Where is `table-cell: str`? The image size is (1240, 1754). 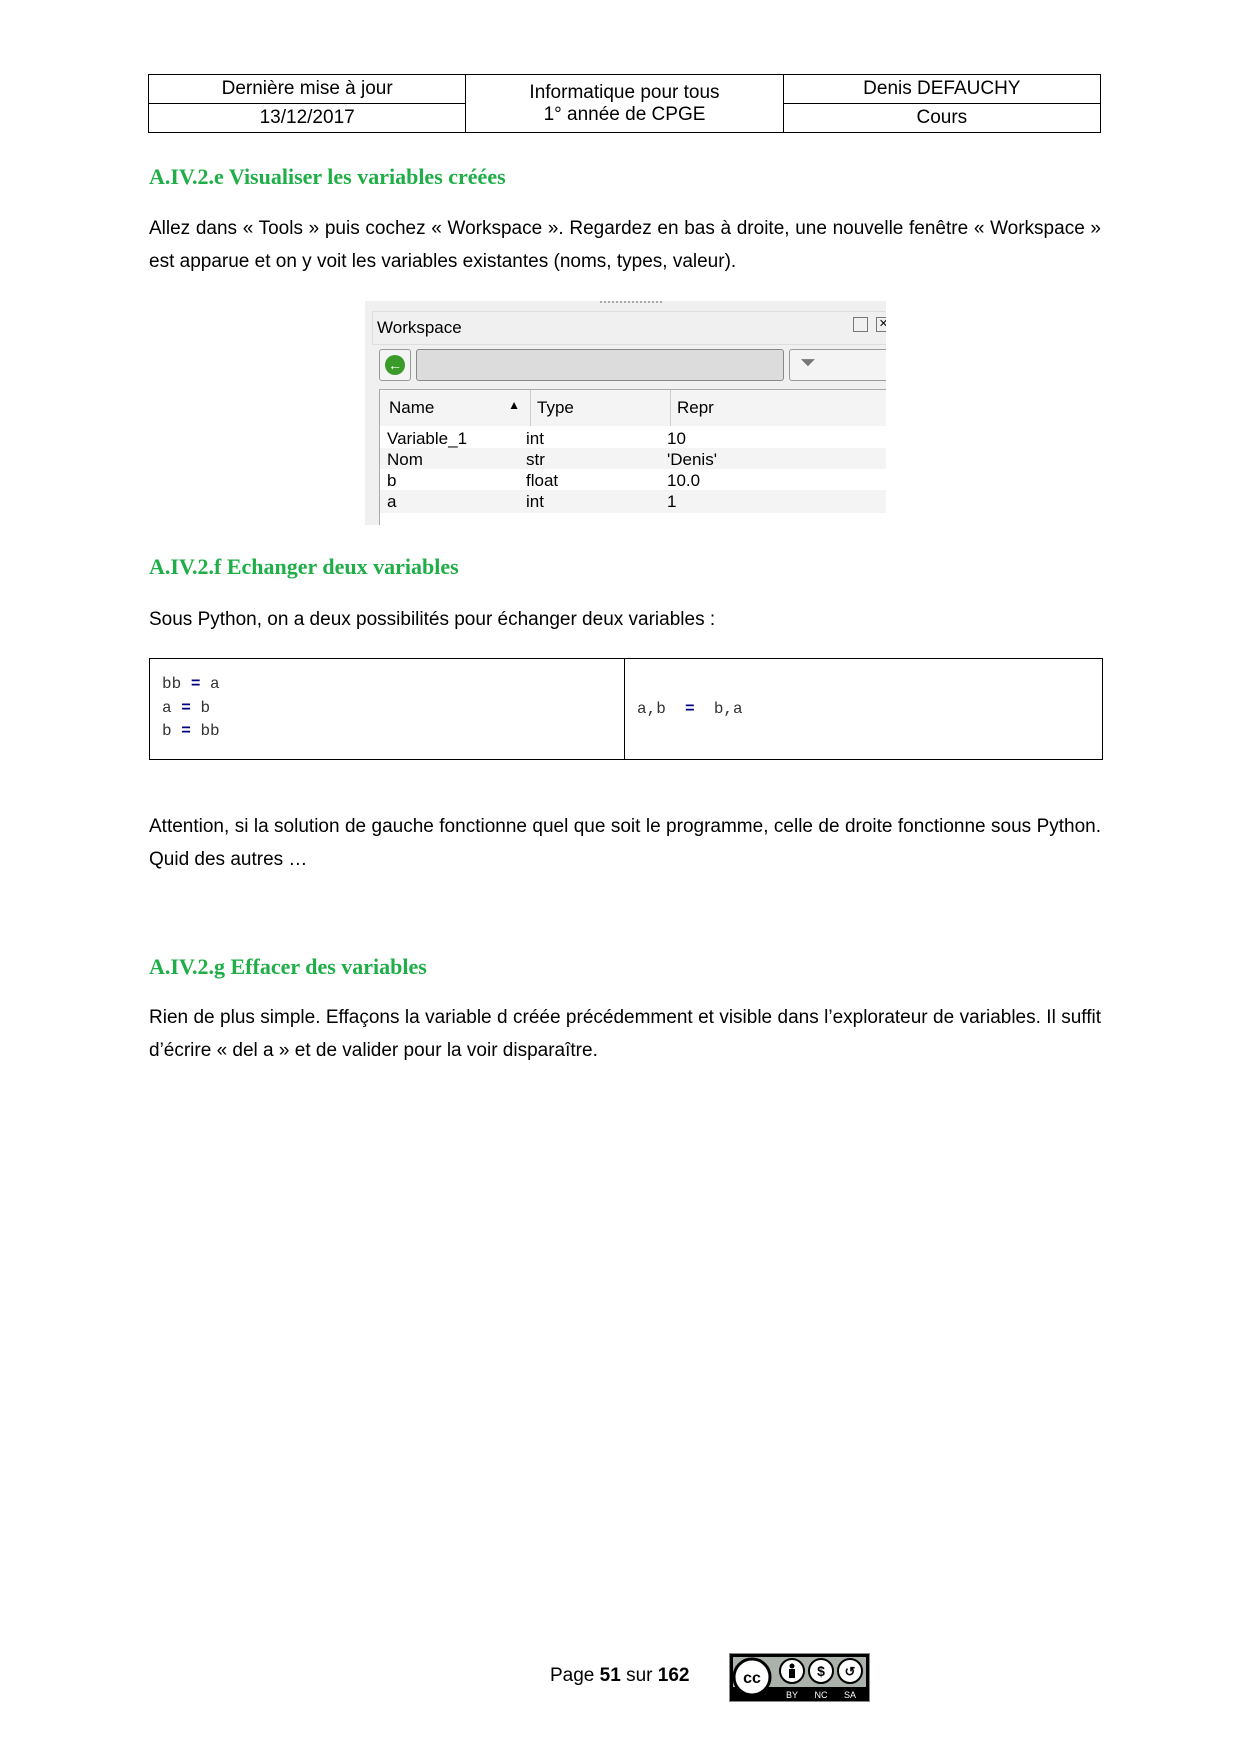 table-cell: str is located at coordinates (535, 459).